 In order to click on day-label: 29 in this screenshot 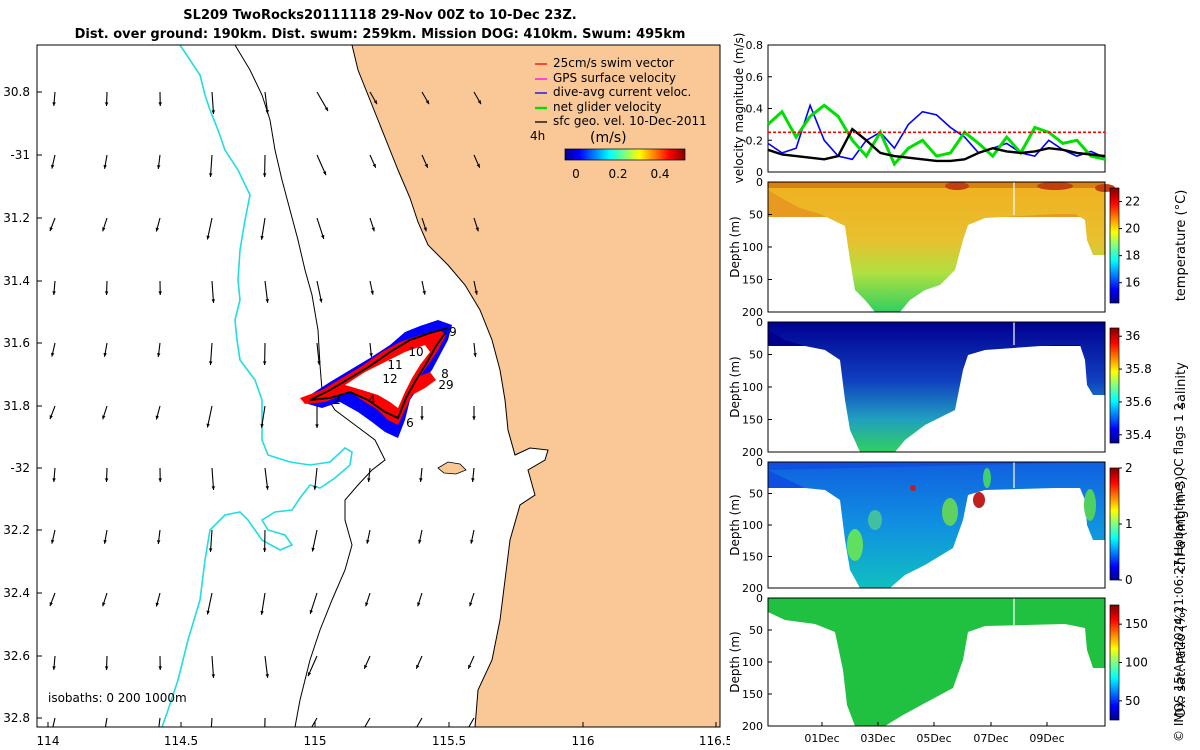, I will do `click(445, 385)`.